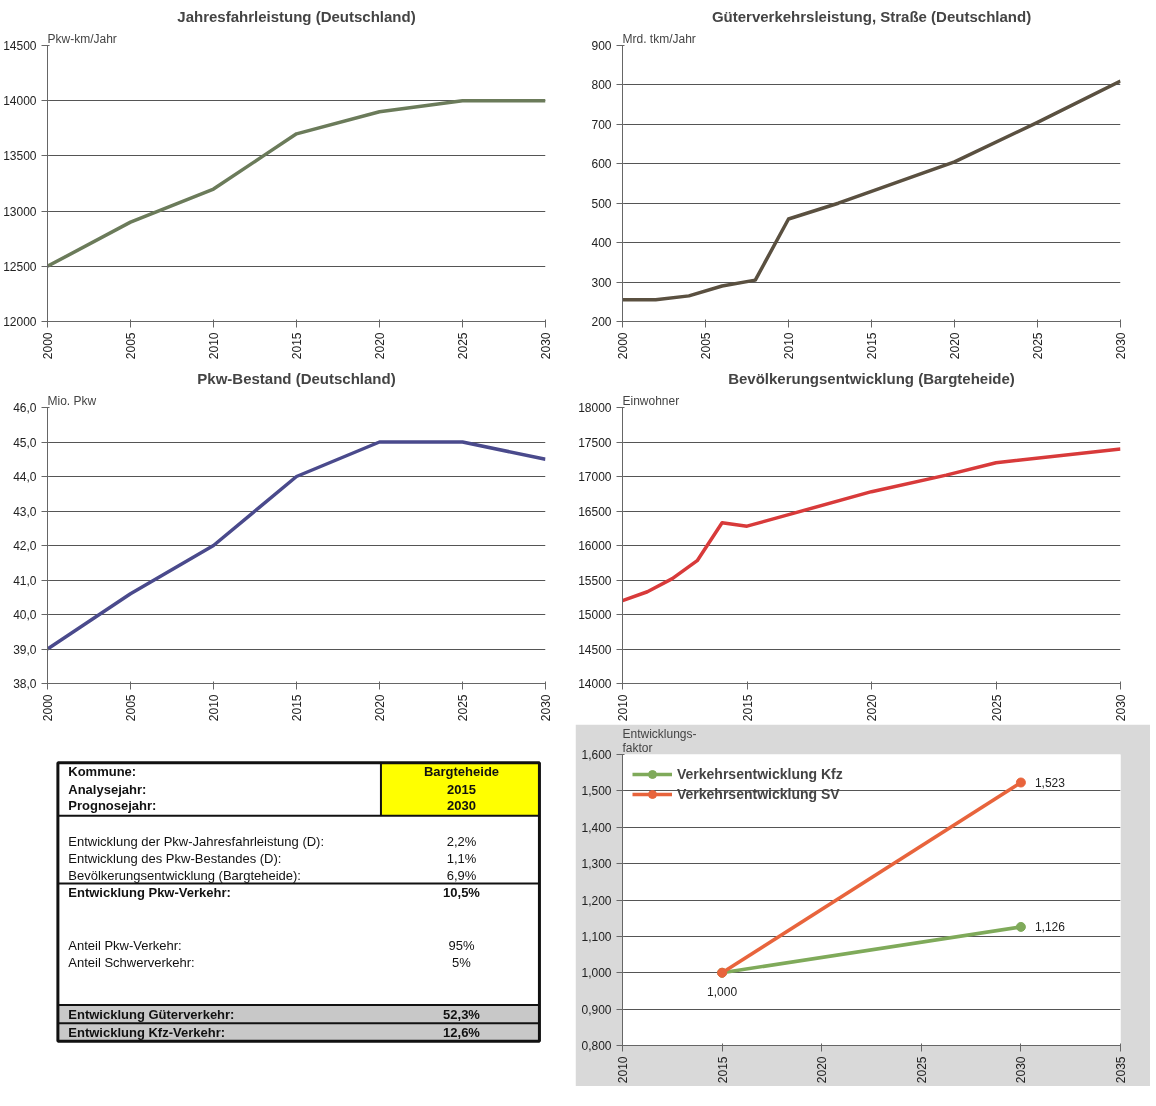  What do you see at coordinates (196, 841) in the screenshot?
I see `text: Entwicklung der Pkw-Jahresfahrleistung (D):` at bounding box center [196, 841].